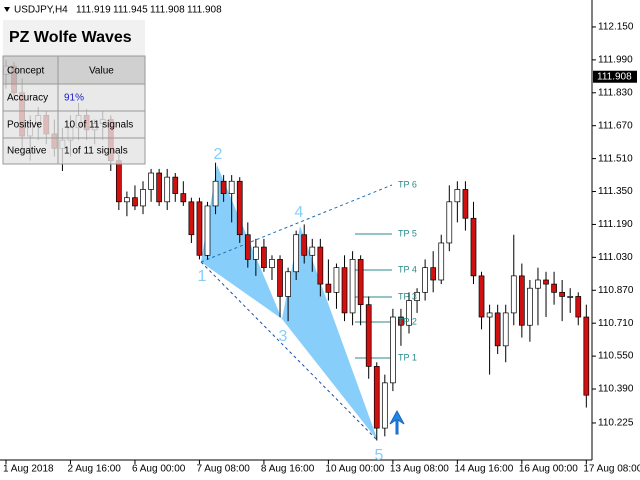 The width and height of the screenshot is (640, 480). Describe the element at coordinates (379, 455) in the screenshot. I see `wave-point-label: 5` at that location.